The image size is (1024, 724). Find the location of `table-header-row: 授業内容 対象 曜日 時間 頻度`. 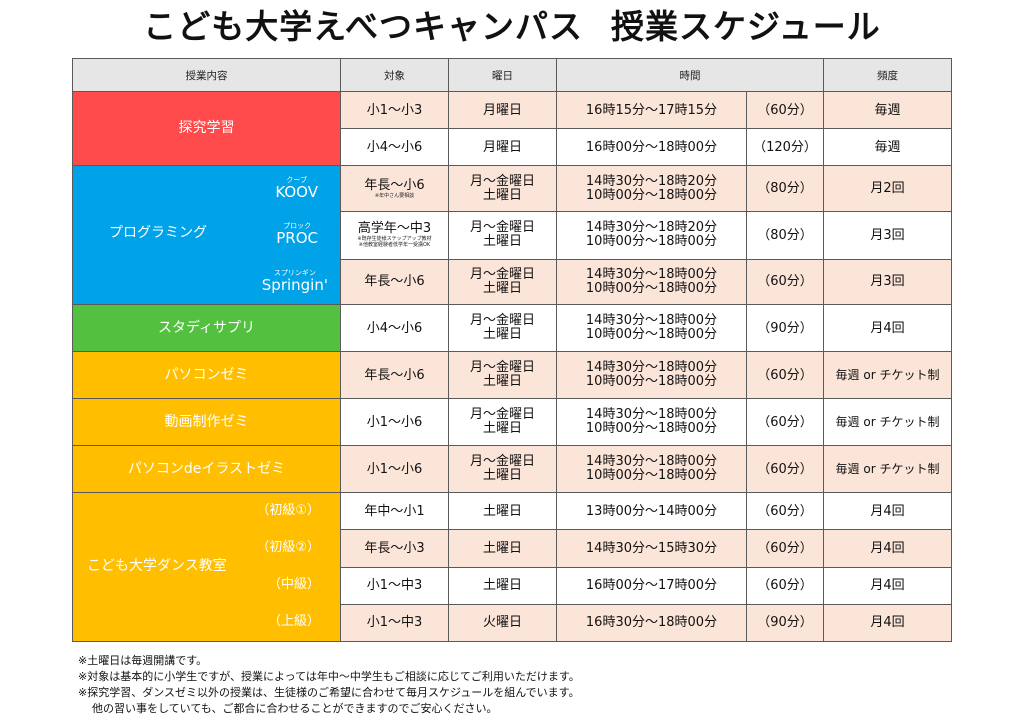

table-header-row: 授業内容 対象 曜日 時間 頻度 is located at coordinates (512, 75).